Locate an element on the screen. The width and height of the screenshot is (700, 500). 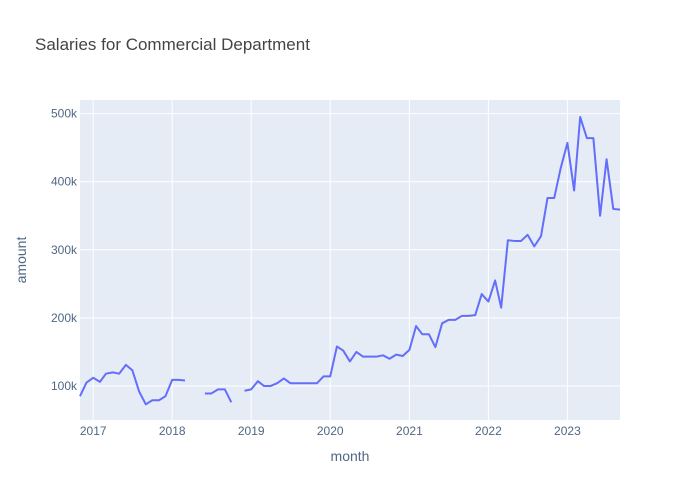
y-axis-title: amount is located at coordinates (21, 260).